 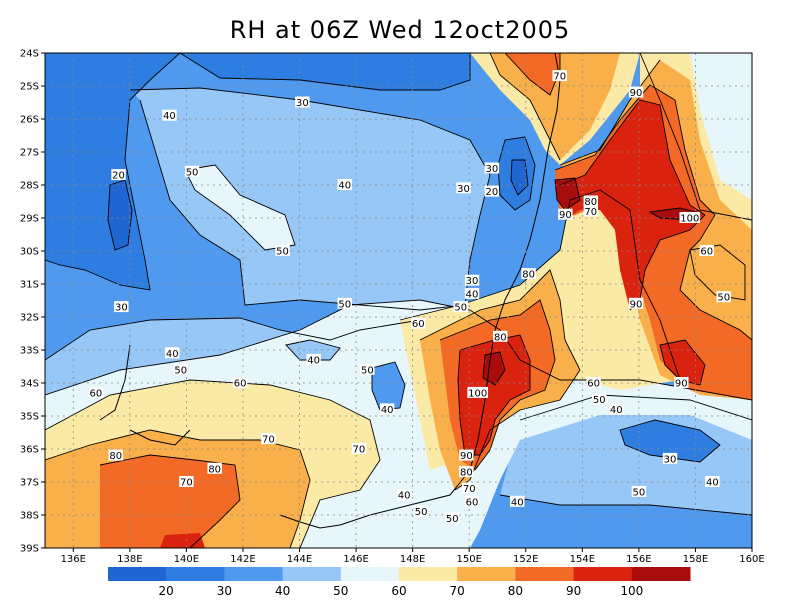 What do you see at coordinates (29, 54) in the screenshot?
I see `y-tick-label: 24S` at bounding box center [29, 54].